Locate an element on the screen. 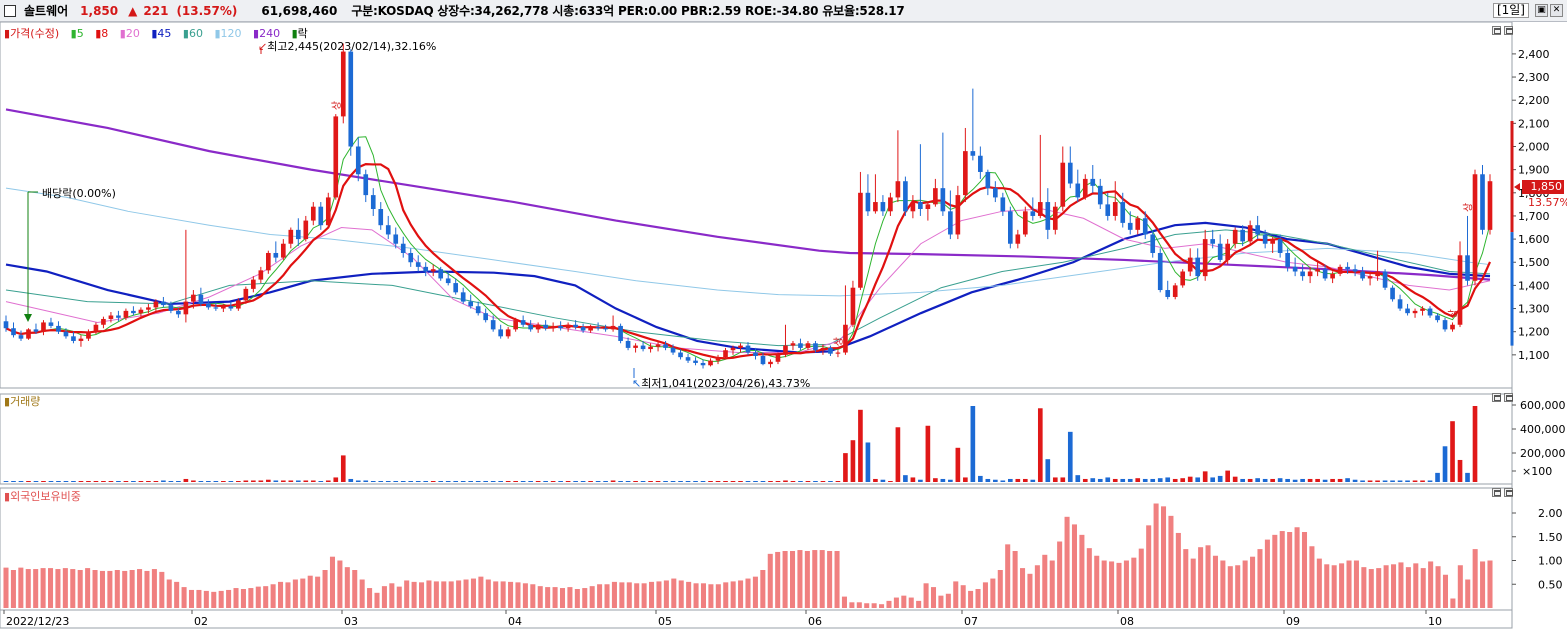  restore-icon: ▣ is located at coordinates (1541, 10).